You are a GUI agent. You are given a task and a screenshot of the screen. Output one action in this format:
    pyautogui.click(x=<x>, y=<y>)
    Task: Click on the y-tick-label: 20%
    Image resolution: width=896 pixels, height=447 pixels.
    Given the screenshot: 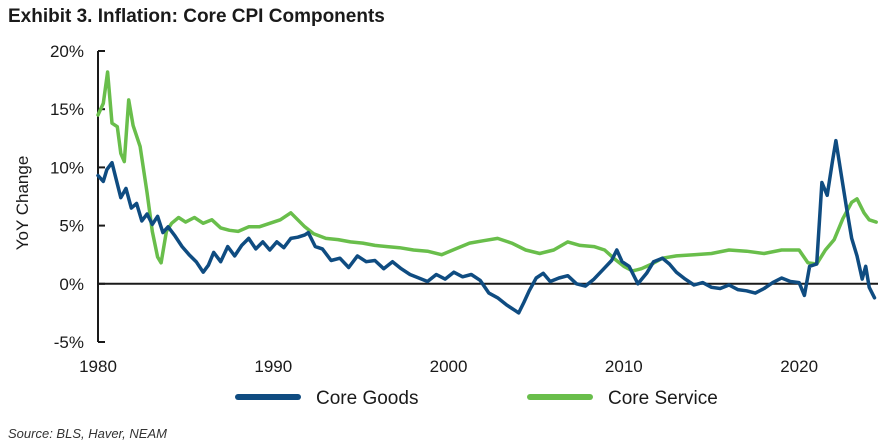 What is the action you would take?
    pyautogui.click(x=67, y=51)
    